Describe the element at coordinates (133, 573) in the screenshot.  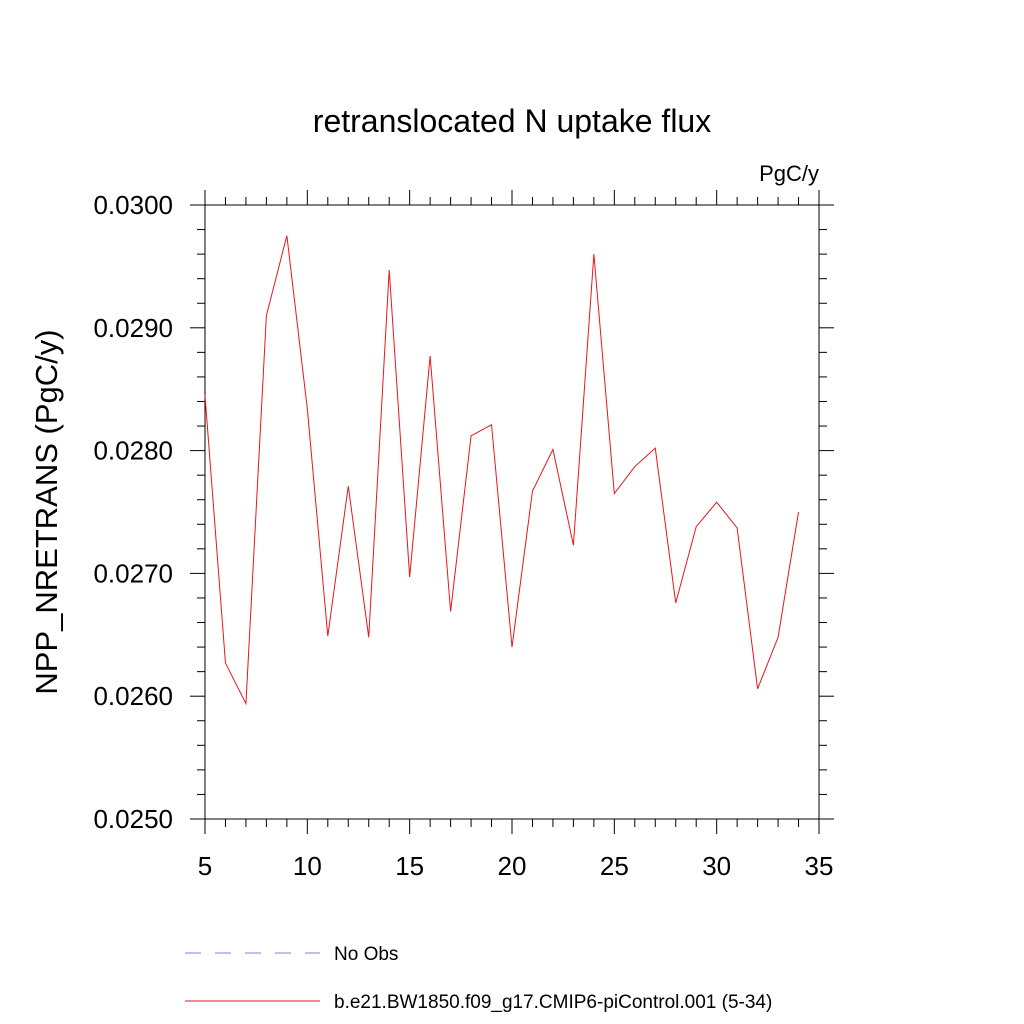
I see `y-tick-label: 0.0270` at that location.